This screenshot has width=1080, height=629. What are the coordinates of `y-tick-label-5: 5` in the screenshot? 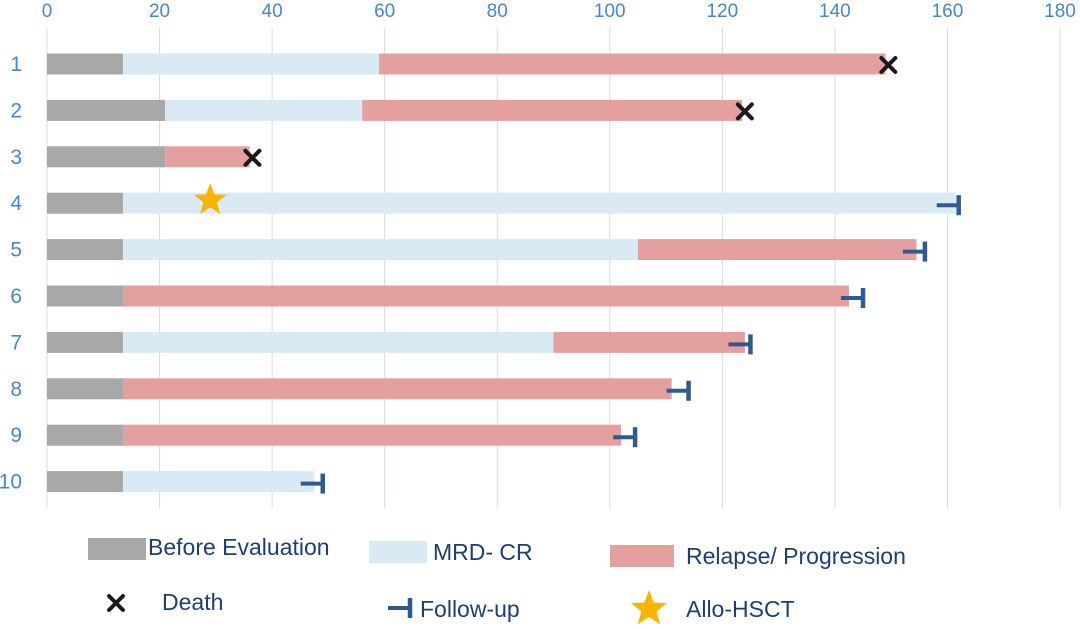 It's located at (16, 250).